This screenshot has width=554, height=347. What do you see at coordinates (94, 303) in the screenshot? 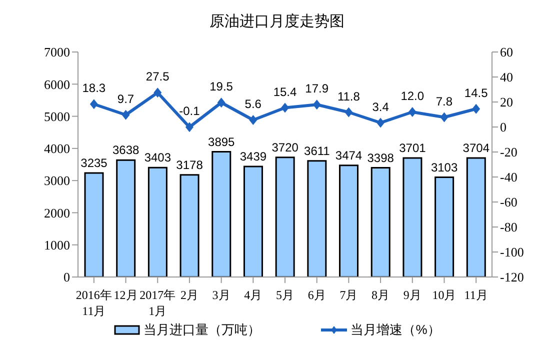
I see `x-tick-label: 2016年 11月` at bounding box center [94, 303].